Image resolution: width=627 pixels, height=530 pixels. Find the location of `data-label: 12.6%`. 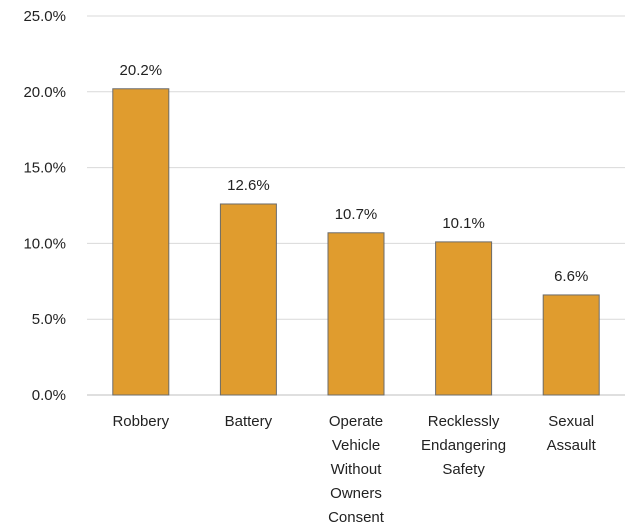

data-label: 12.6% is located at coordinates (248, 185).